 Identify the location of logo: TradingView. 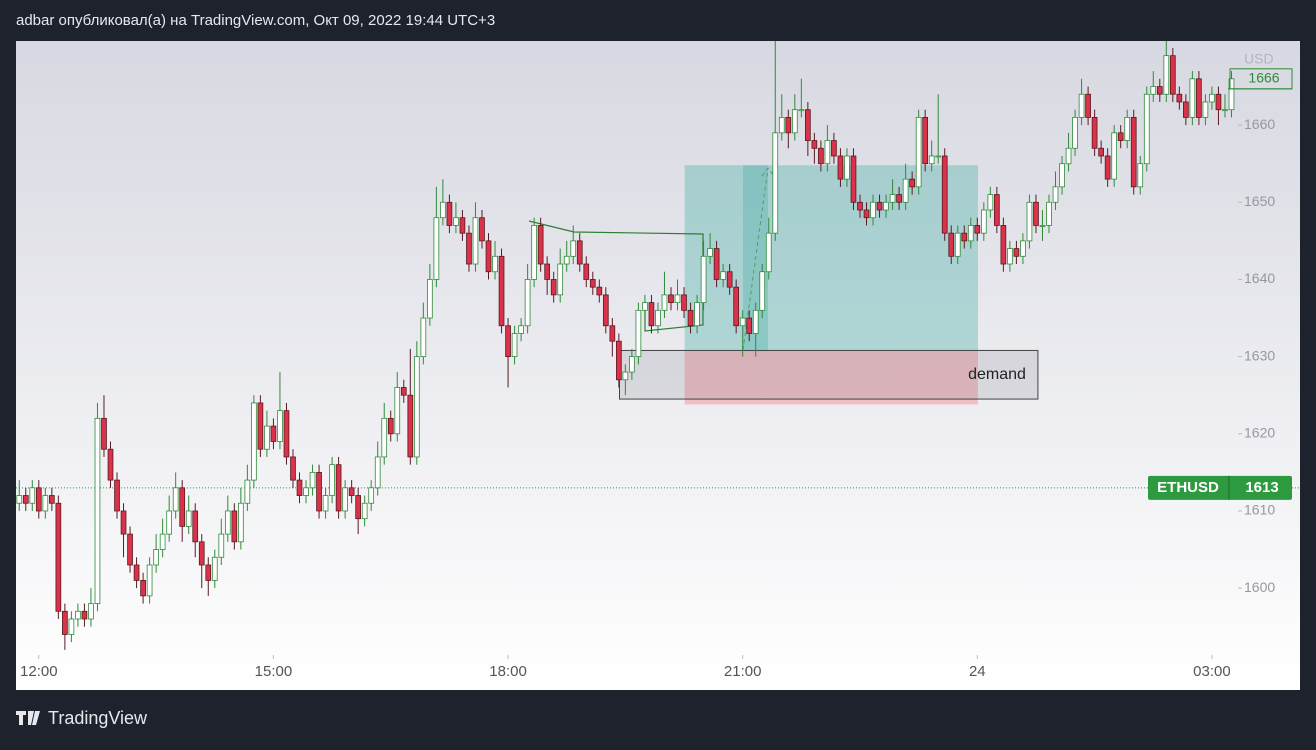
(82, 718).